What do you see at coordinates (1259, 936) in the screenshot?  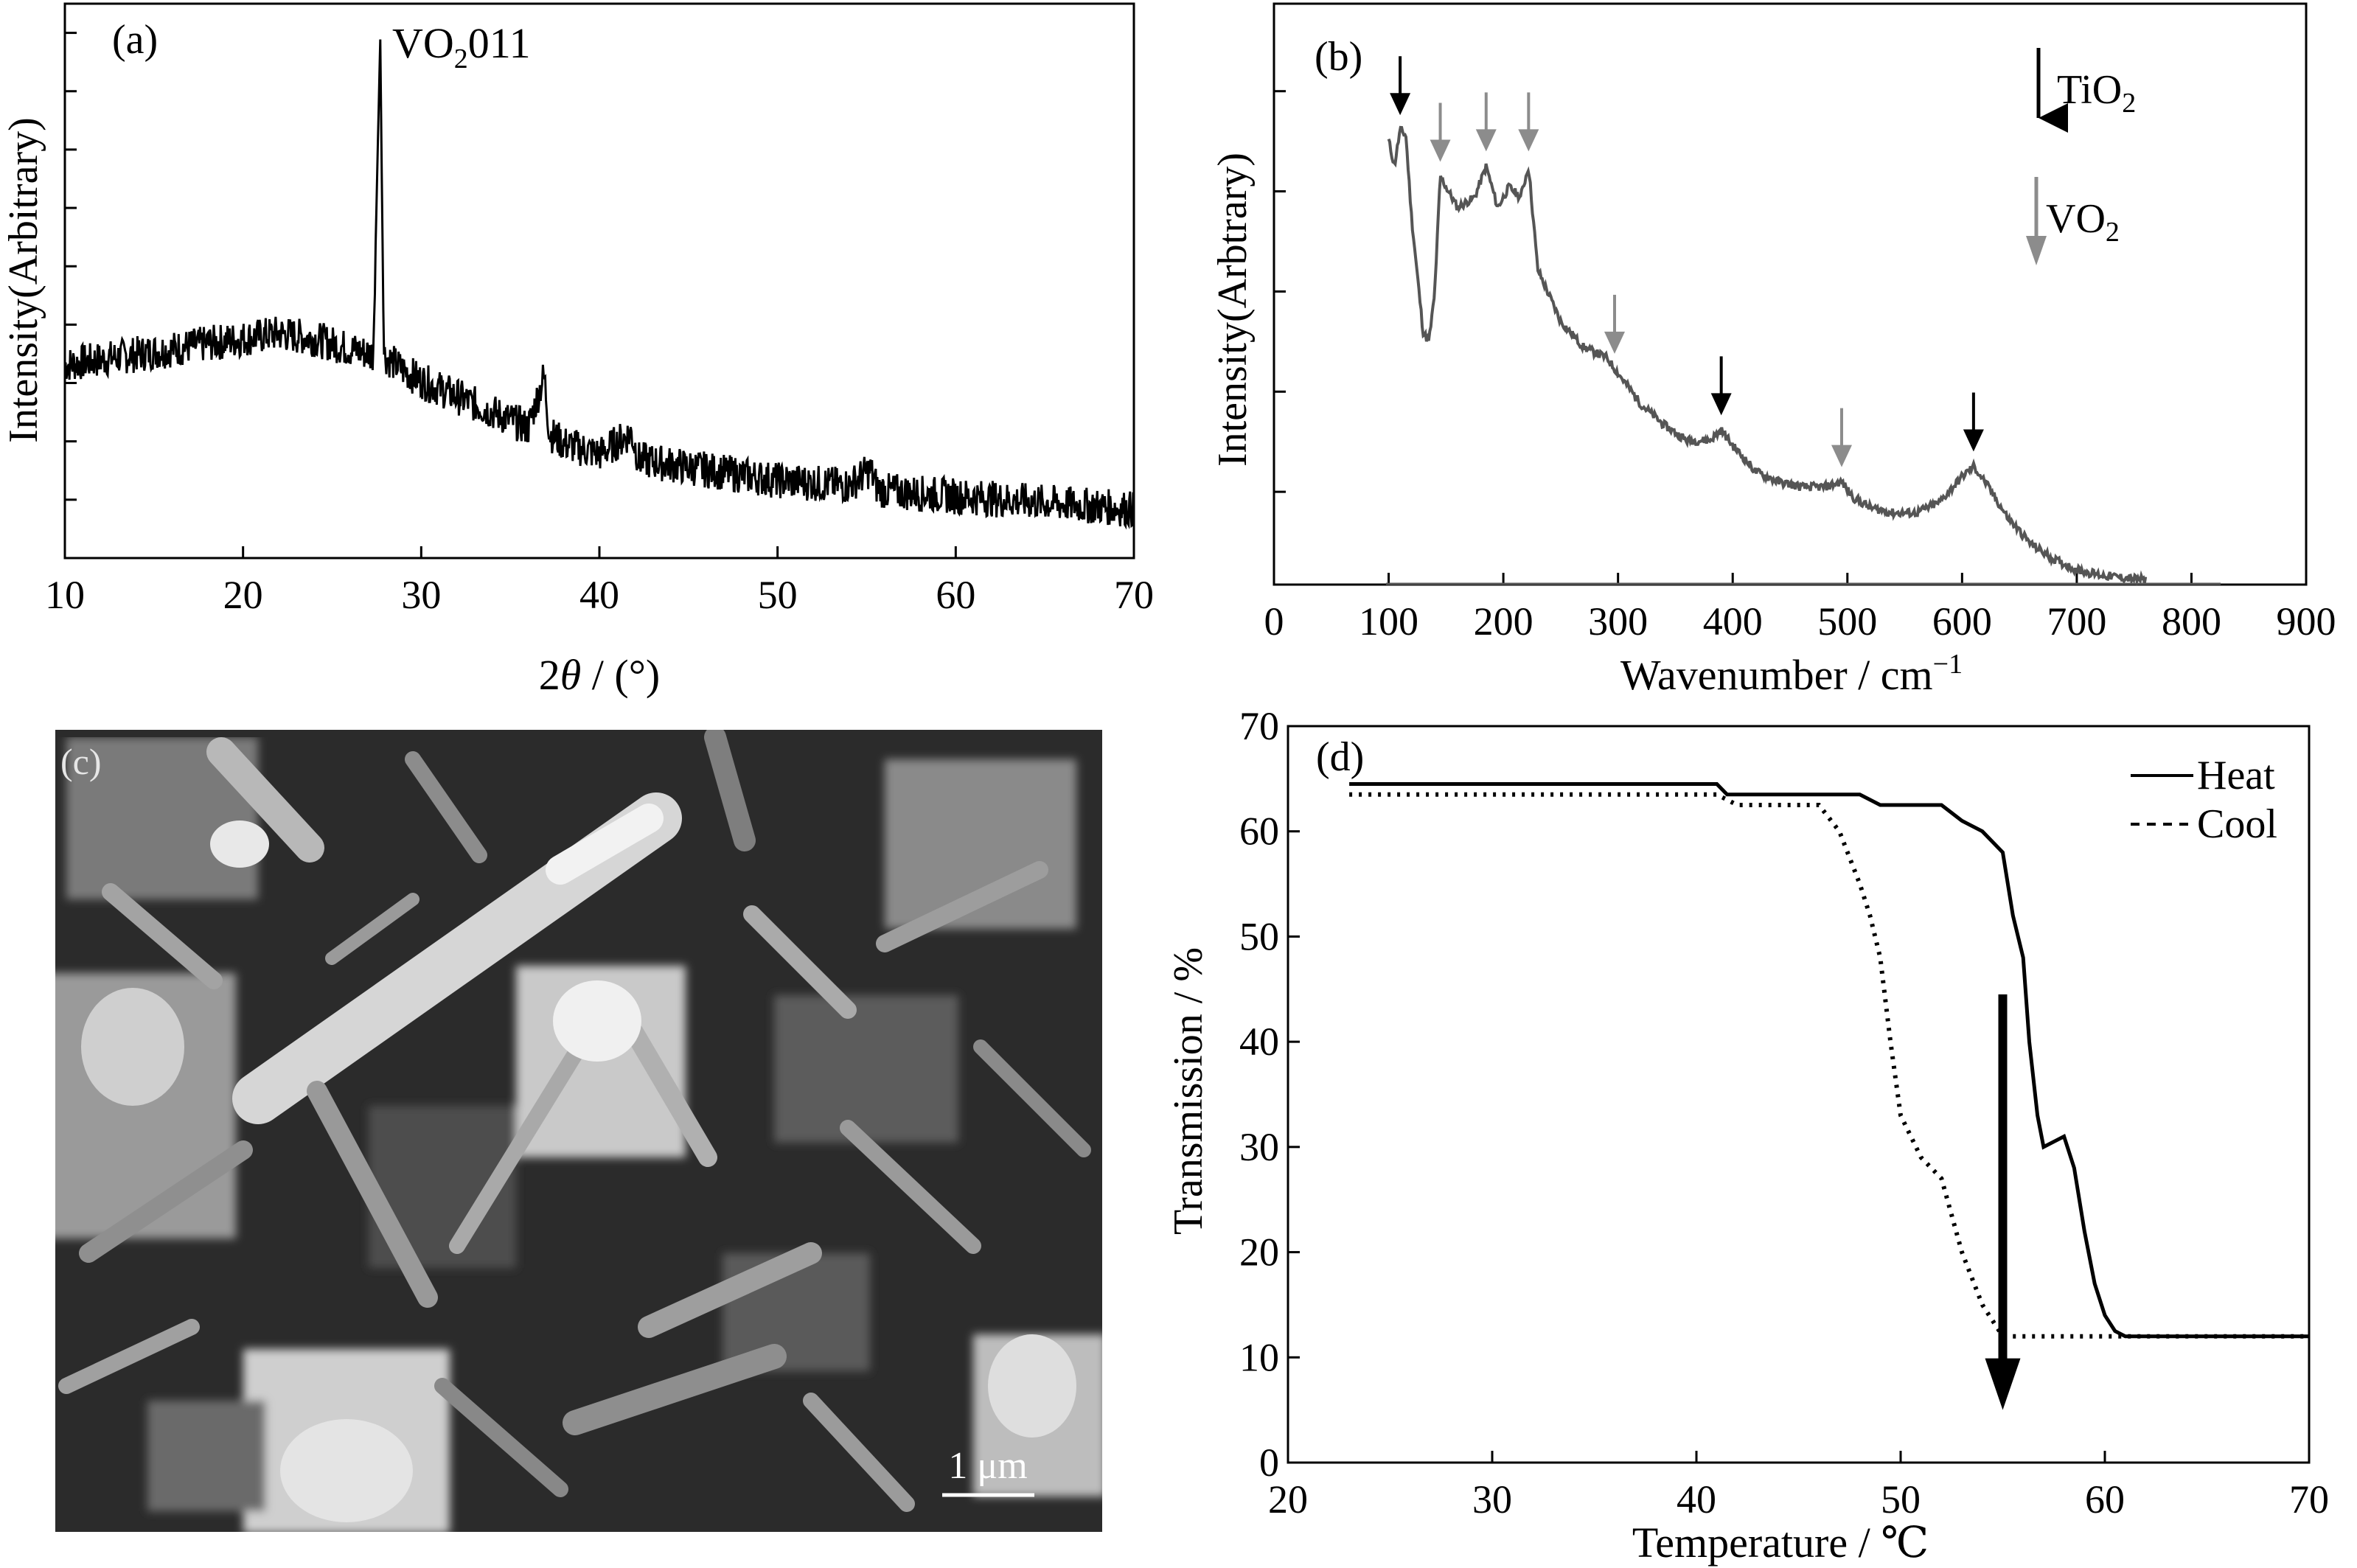 I see `transmission-y-tick-label: 50` at bounding box center [1259, 936].